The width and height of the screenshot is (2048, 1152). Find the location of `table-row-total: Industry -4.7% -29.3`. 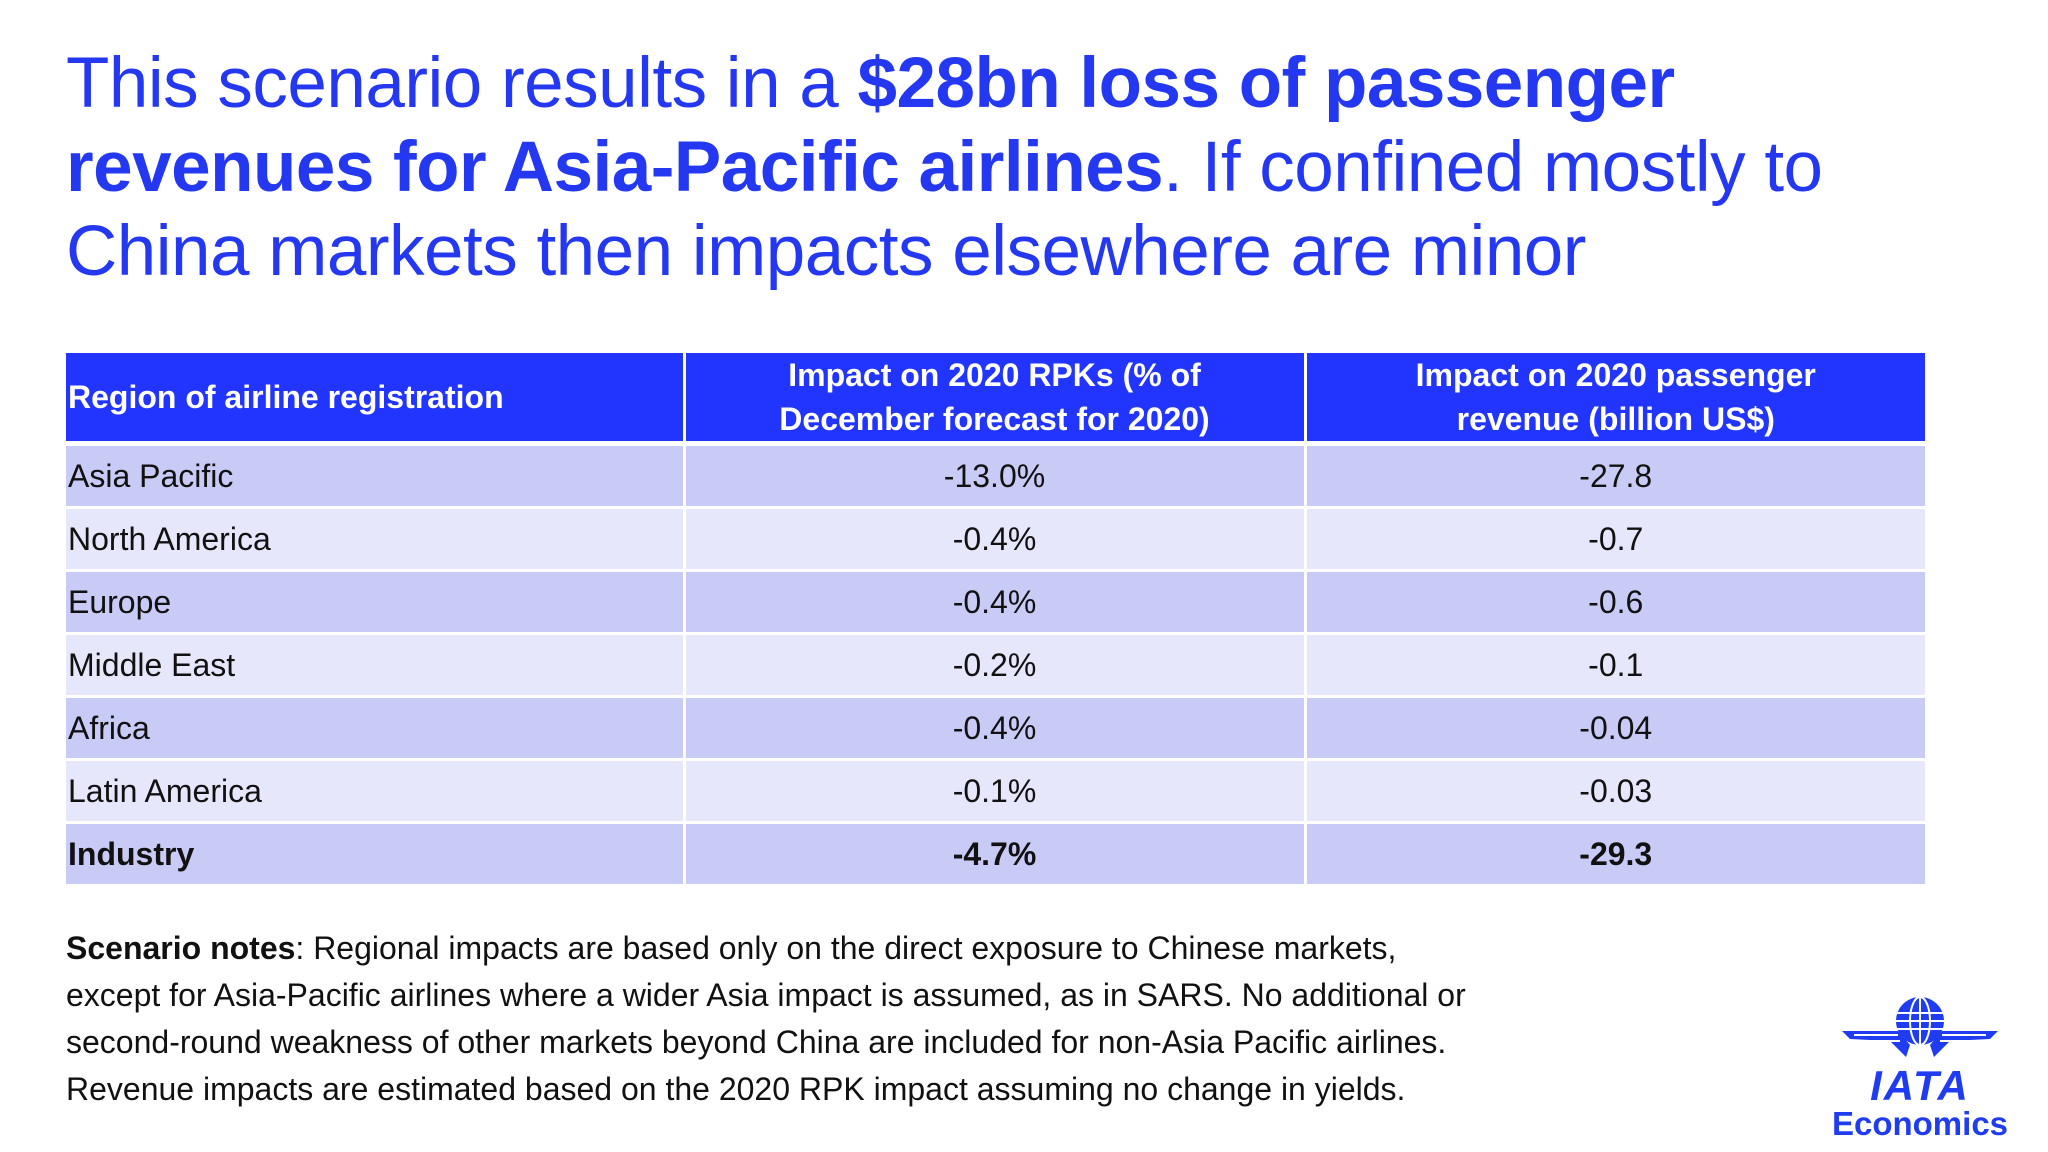

table-row-total: Industry -4.7% -29.3 is located at coordinates (995, 854).